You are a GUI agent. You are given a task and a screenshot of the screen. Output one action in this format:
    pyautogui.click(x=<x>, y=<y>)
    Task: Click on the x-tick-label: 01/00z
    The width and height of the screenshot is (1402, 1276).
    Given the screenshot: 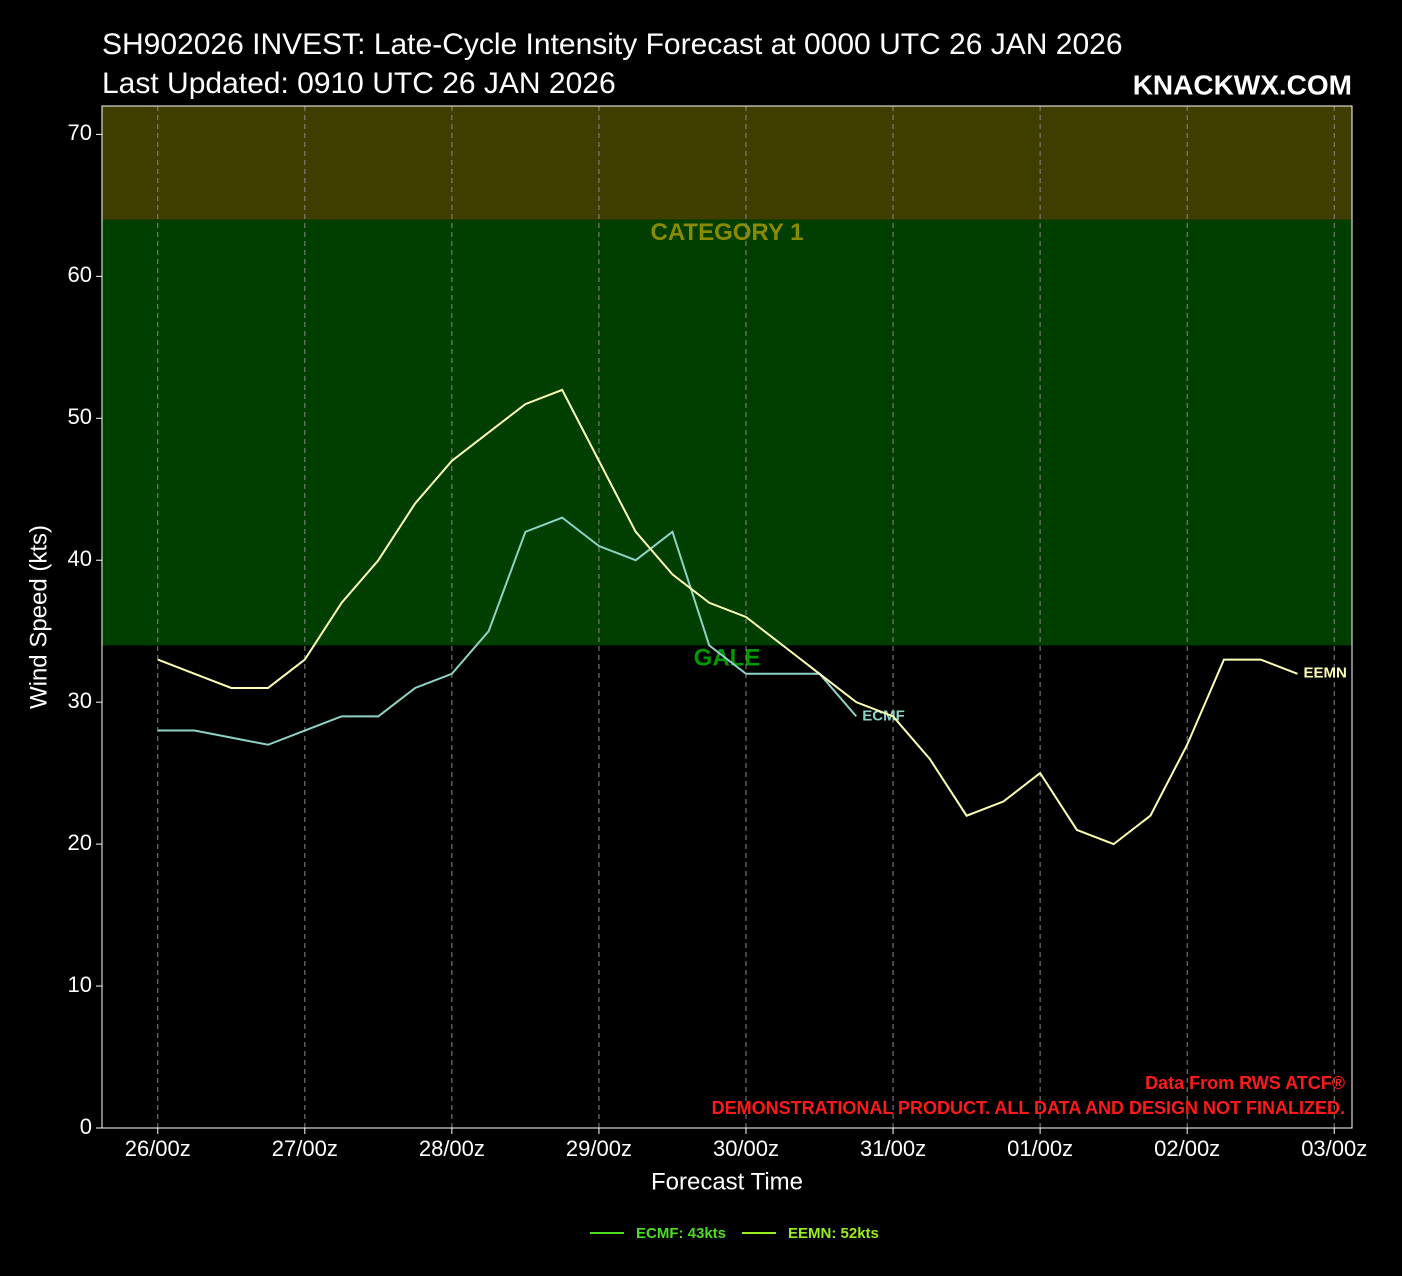 What is the action you would take?
    pyautogui.click(x=1040, y=1148)
    